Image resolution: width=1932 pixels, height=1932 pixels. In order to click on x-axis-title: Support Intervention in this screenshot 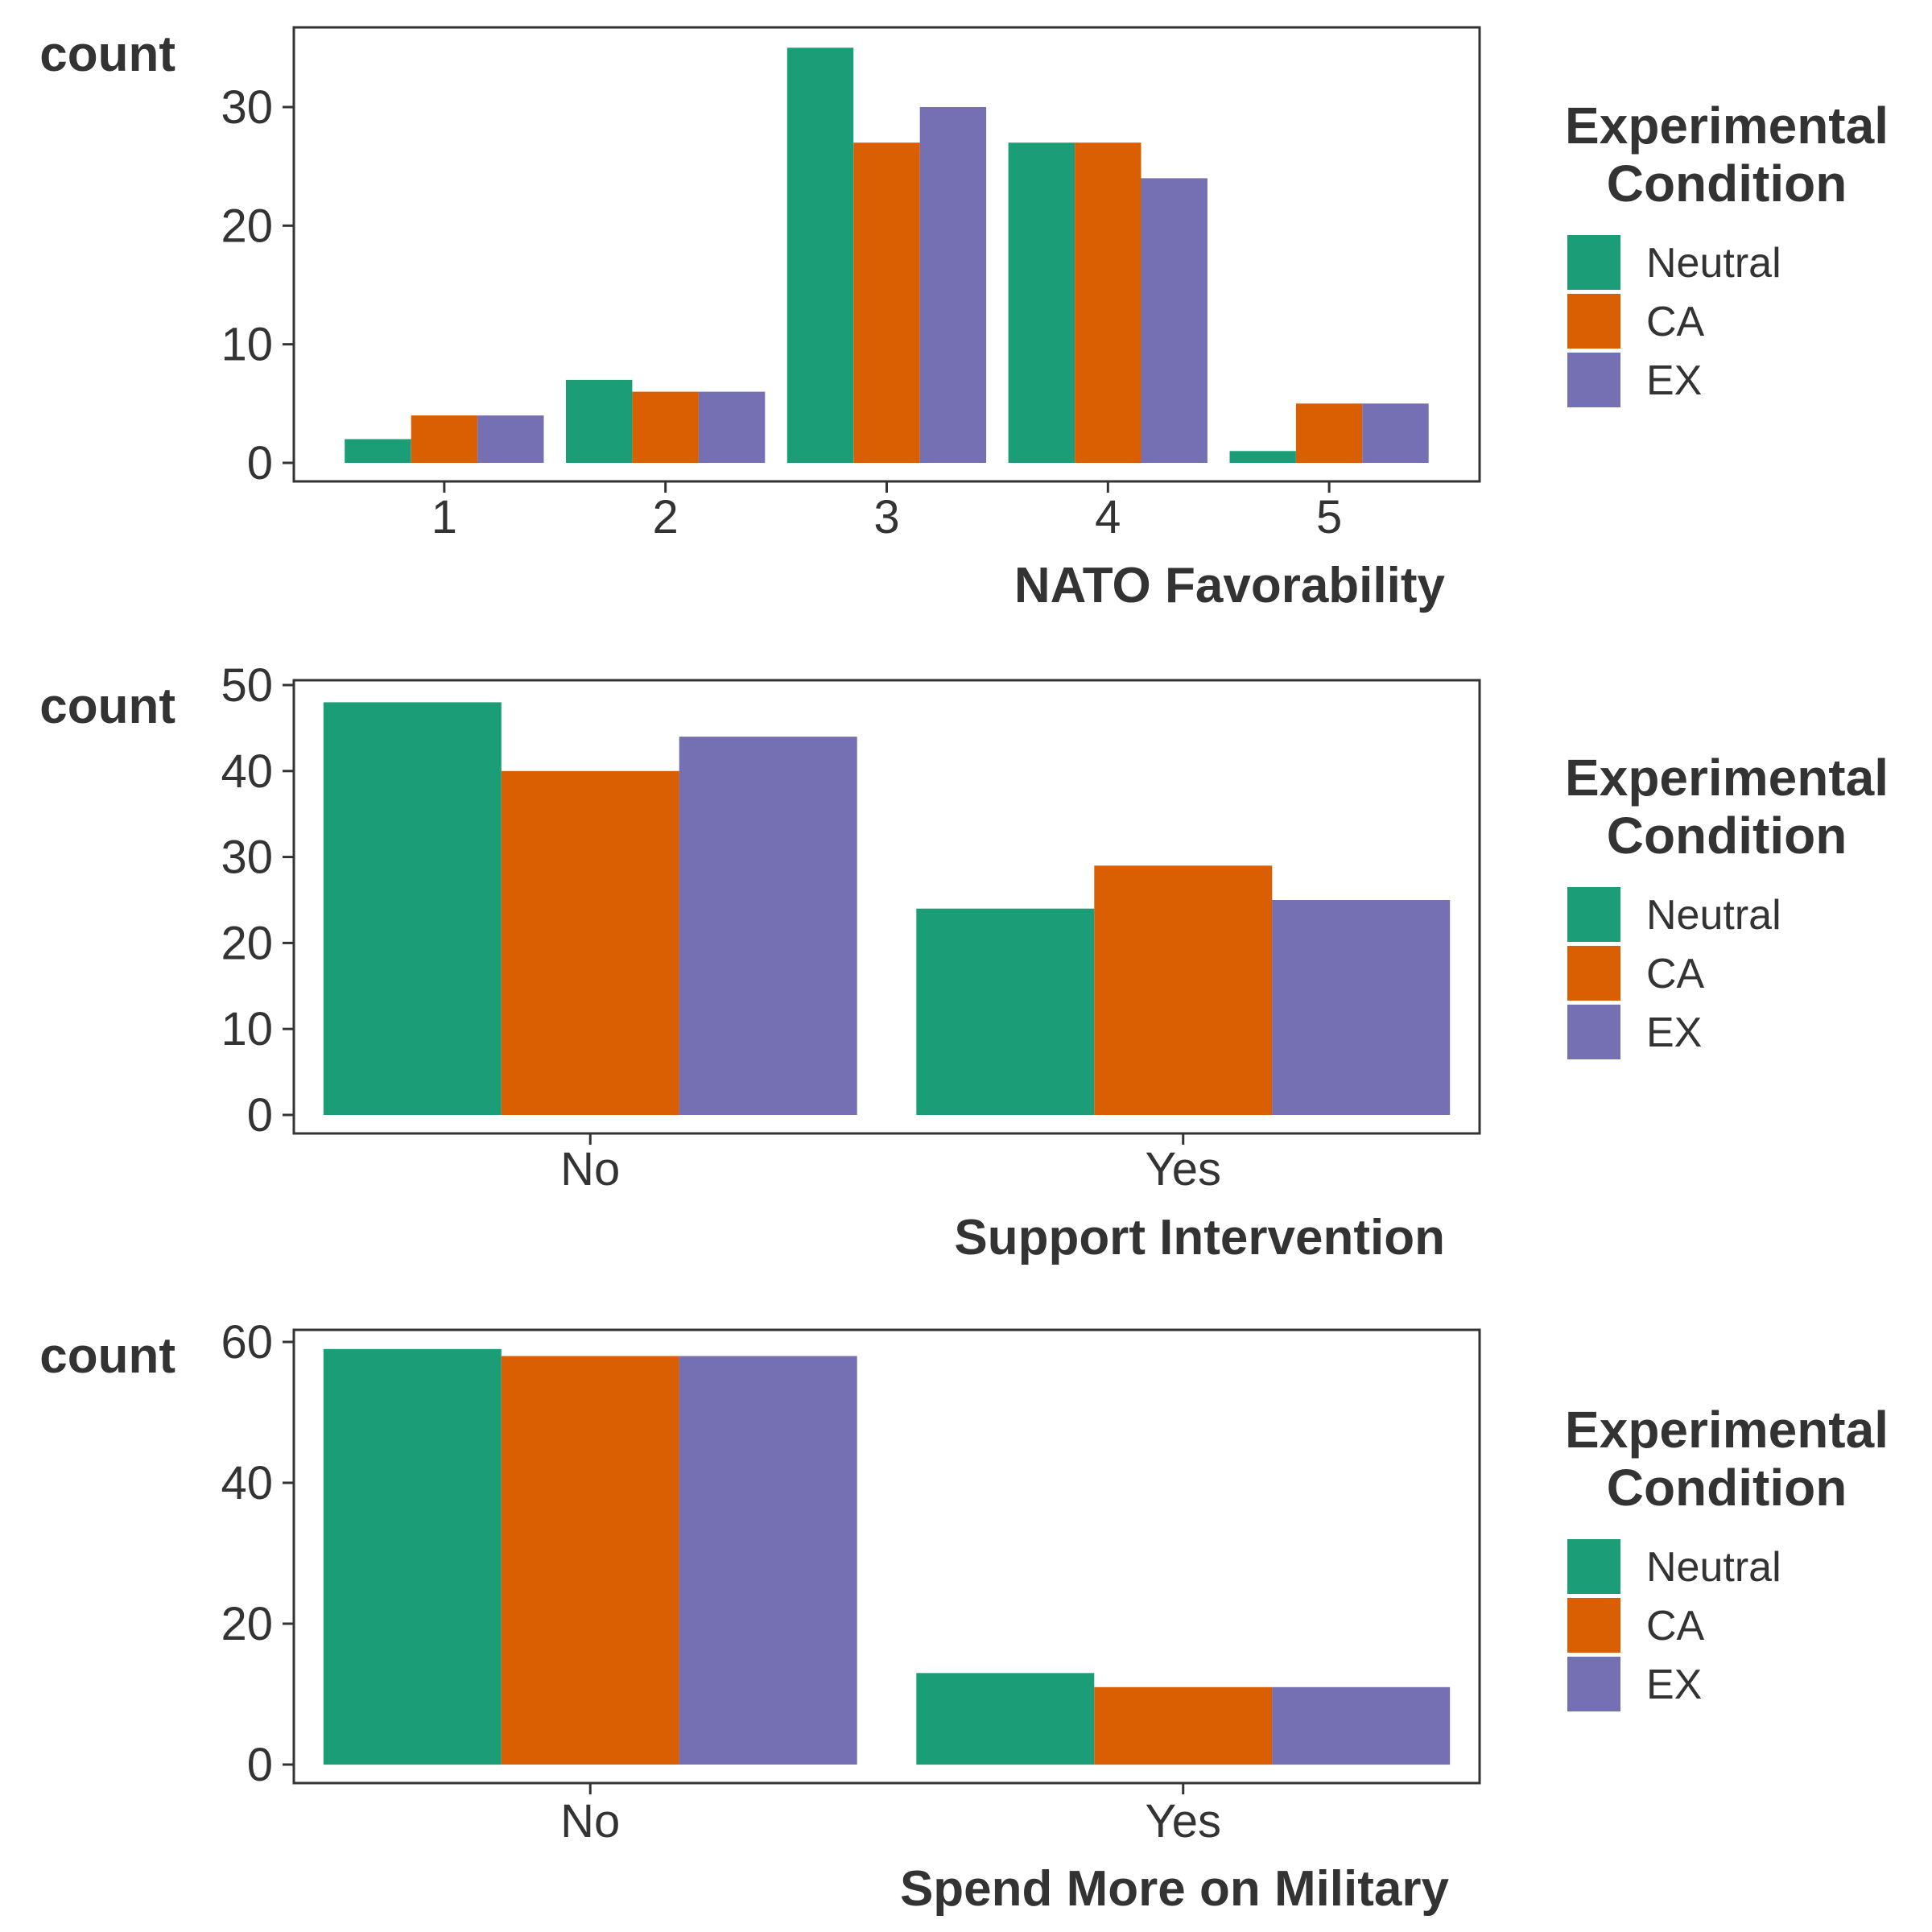, I will do `click(1199, 1237)`.